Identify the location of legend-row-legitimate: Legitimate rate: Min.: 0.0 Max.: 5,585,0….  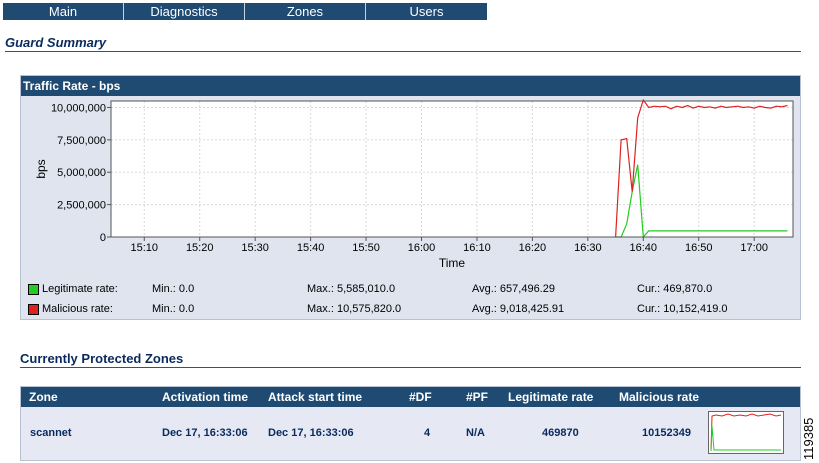
(410, 289).